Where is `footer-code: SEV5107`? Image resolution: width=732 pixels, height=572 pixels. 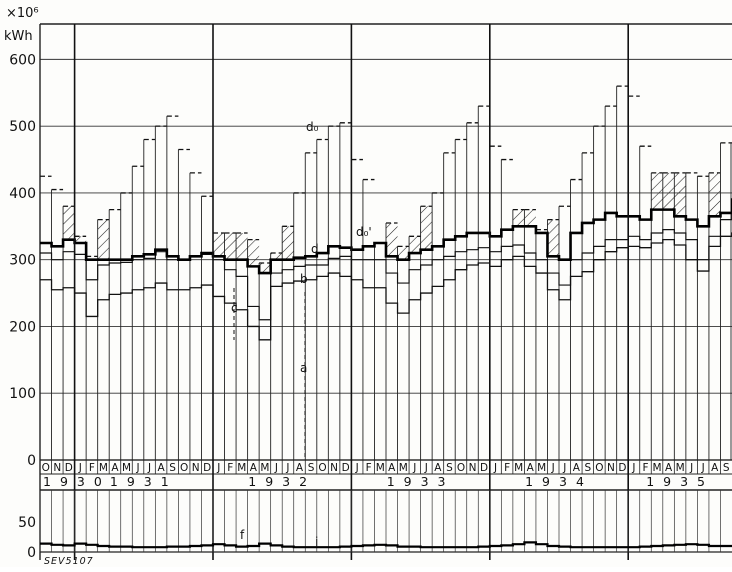
footer-code: SEV5107 is located at coordinates (69, 561).